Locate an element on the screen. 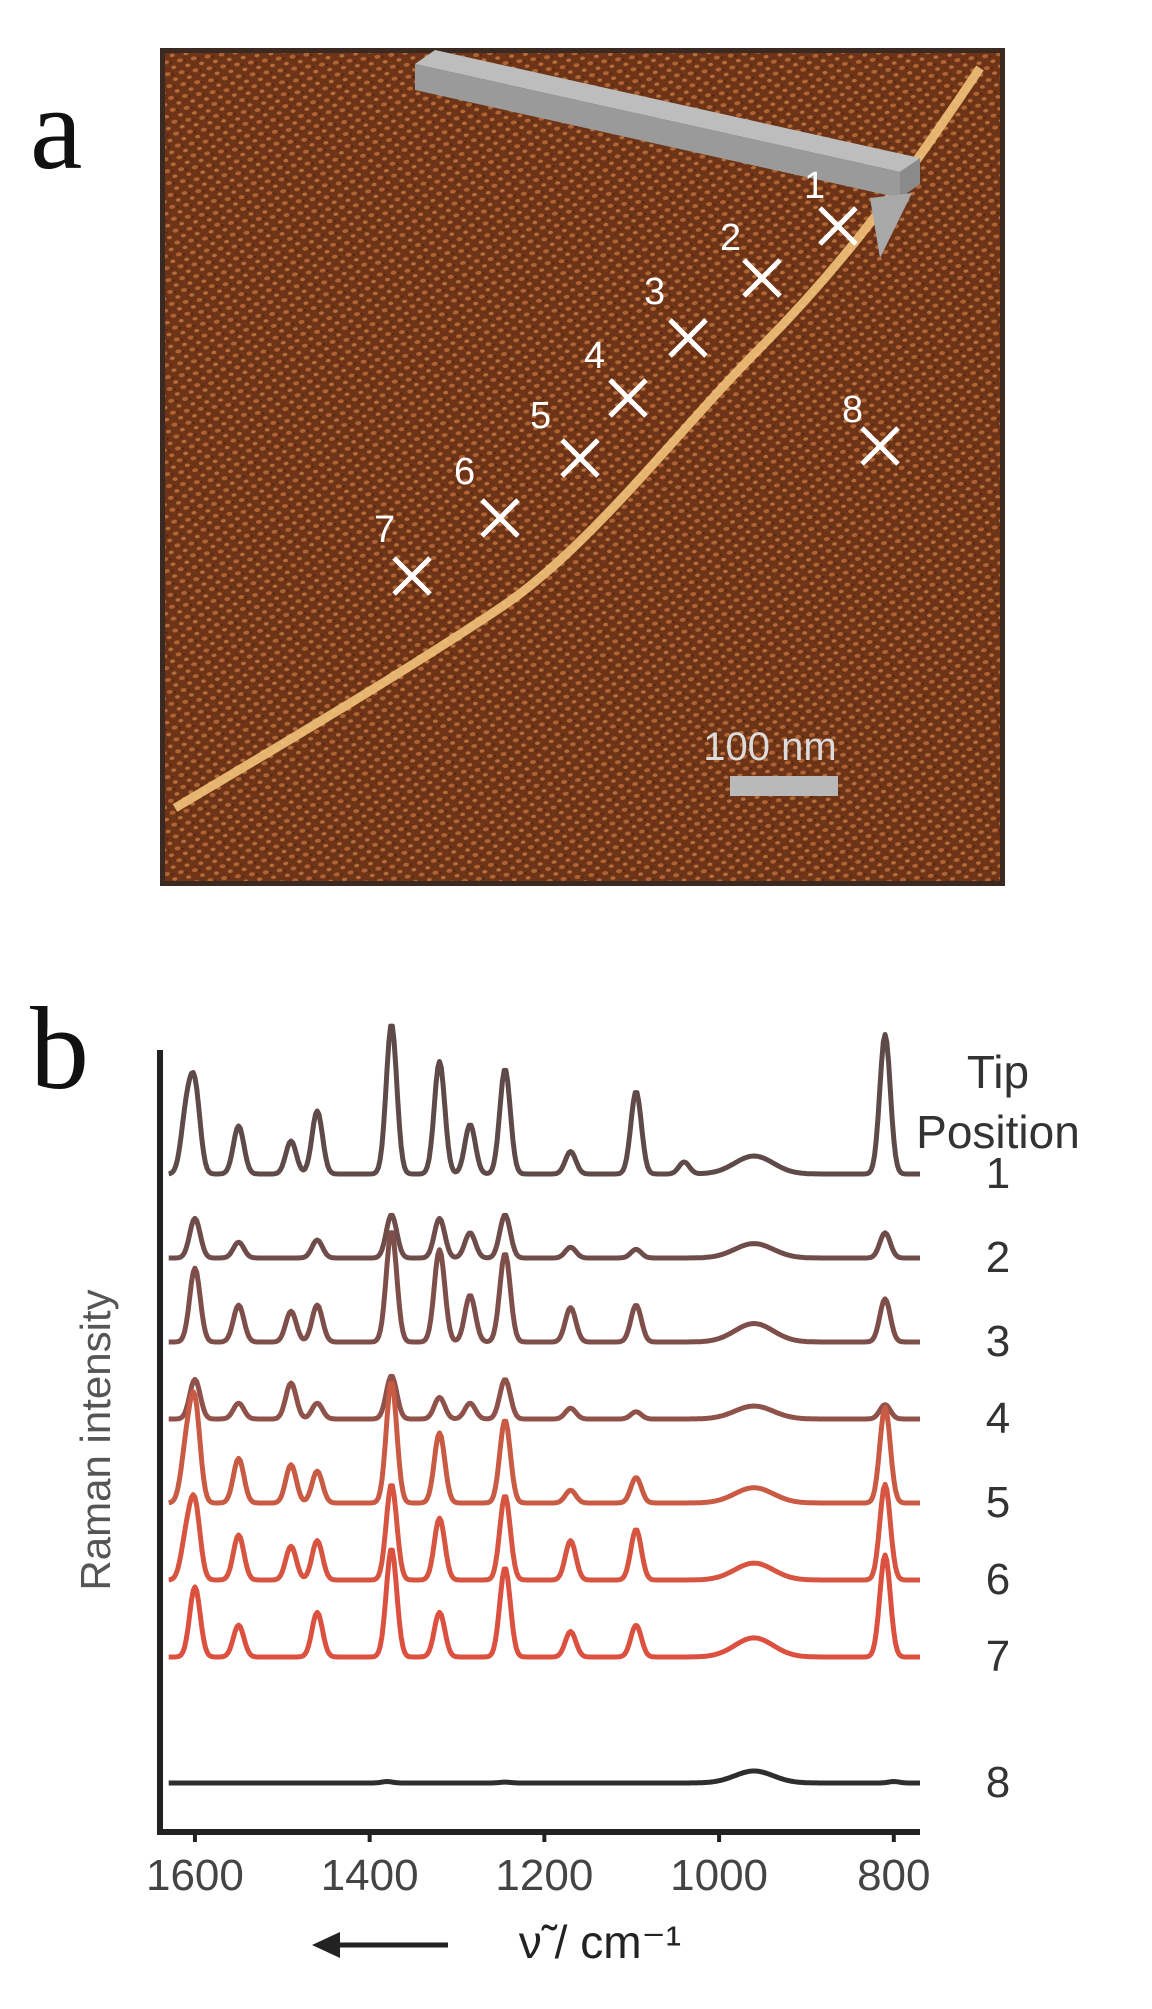 This screenshot has width=1152, height=2009. x-tick-label: 1200 is located at coordinates (544, 1875).